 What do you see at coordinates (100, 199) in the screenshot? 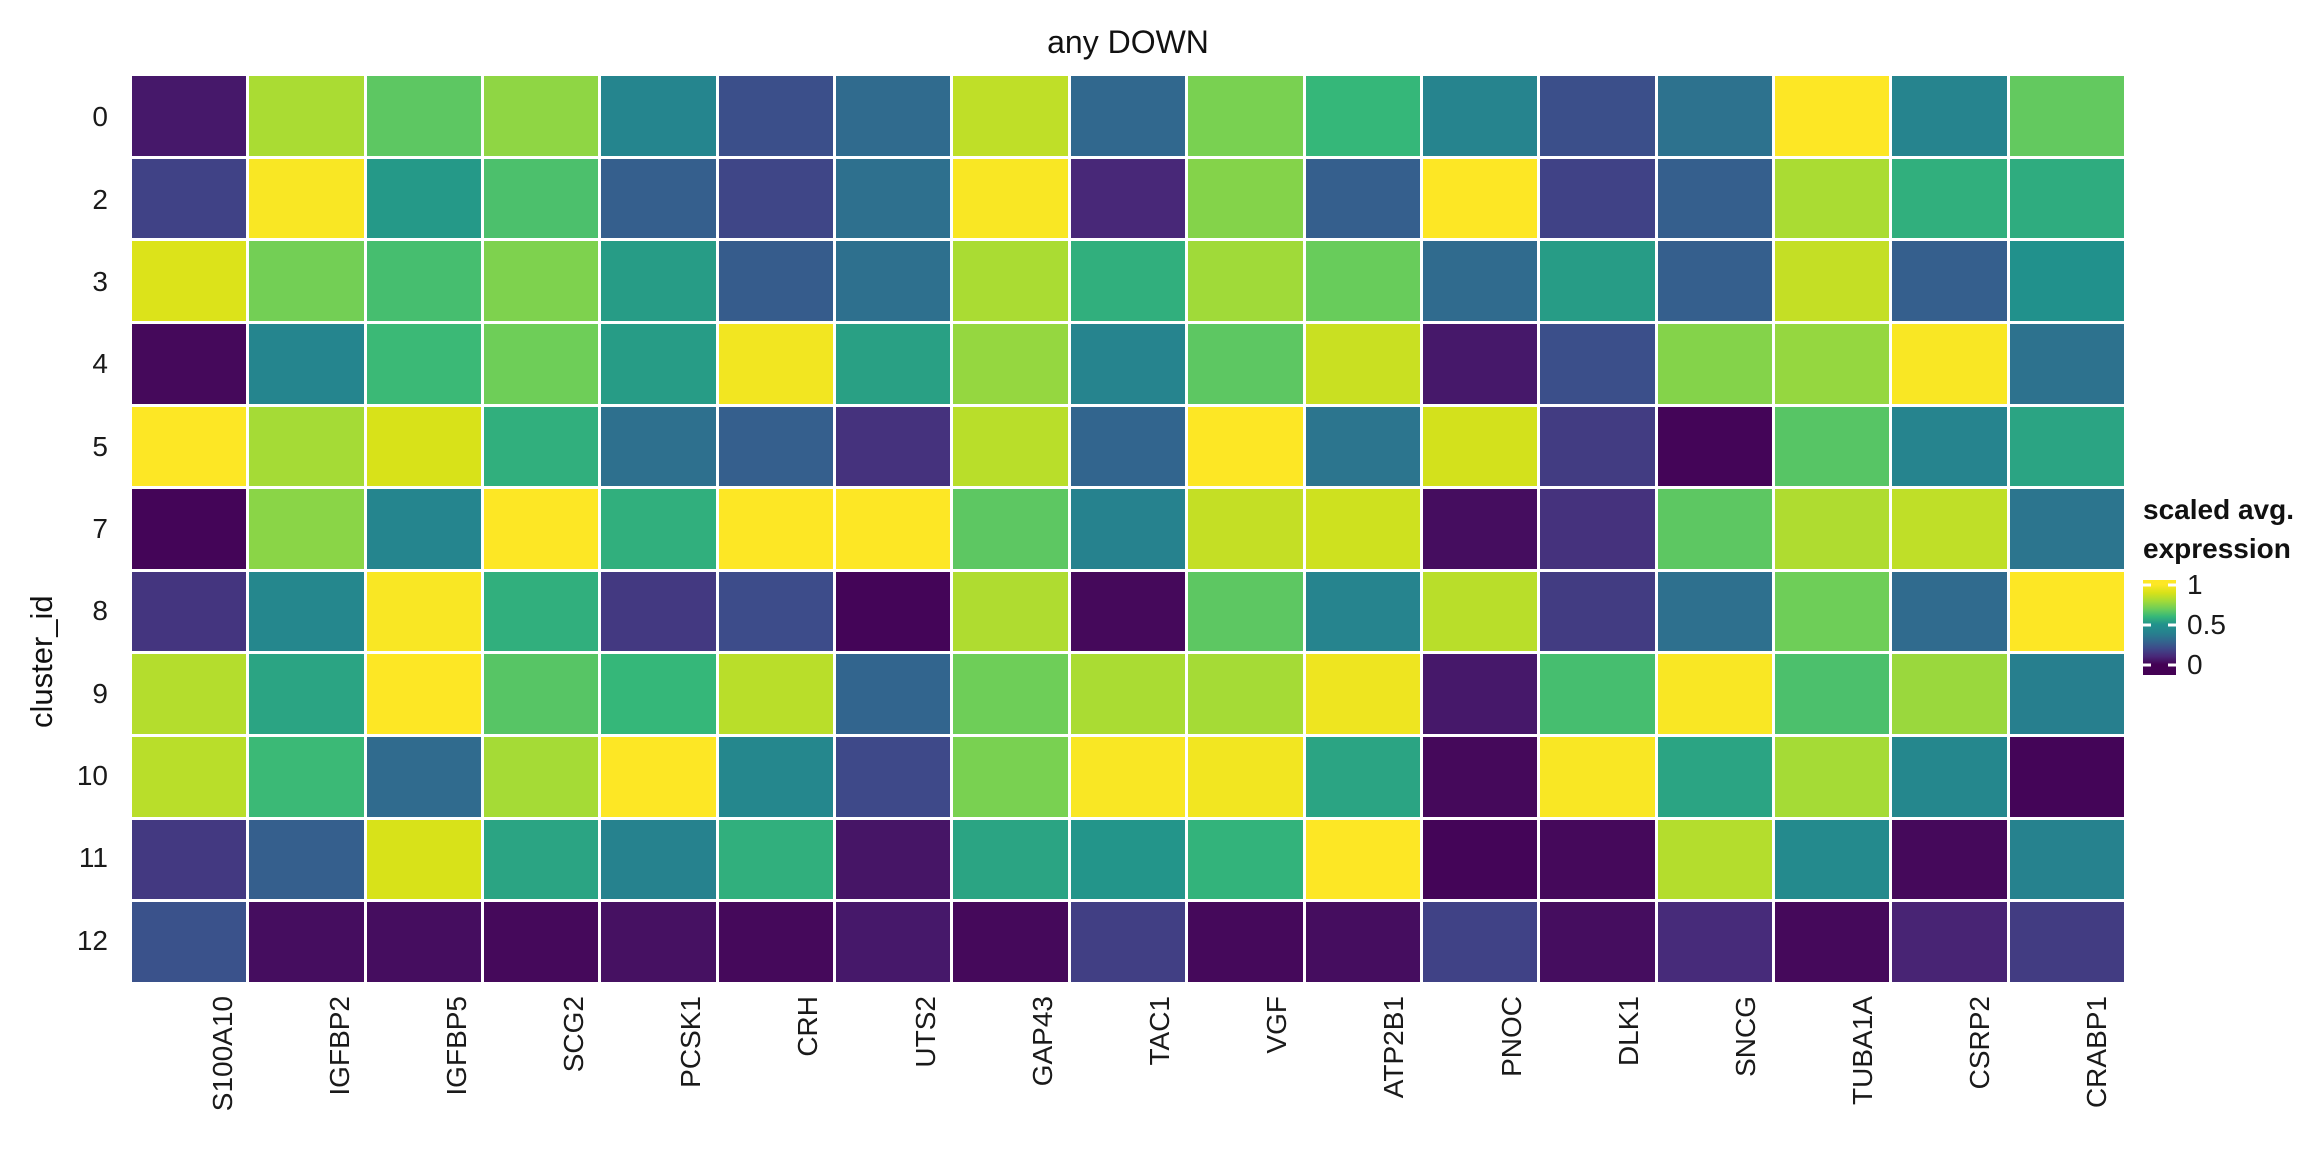
I see `y-tick-label: 2` at bounding box center [100, 199].